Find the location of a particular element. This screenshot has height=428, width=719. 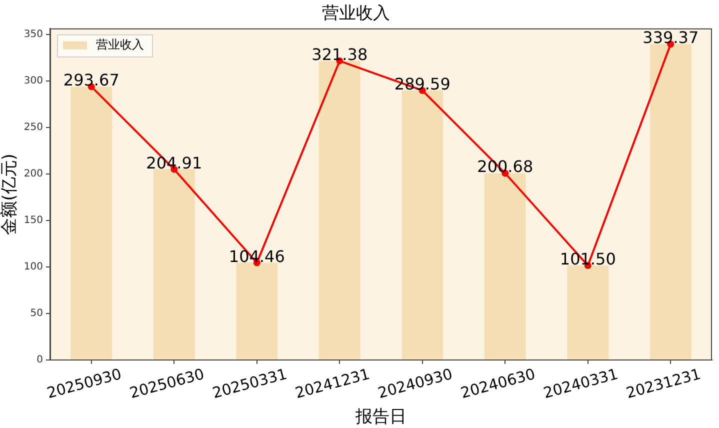

y-tick-label: 0 is located at coordinates (39, 360).